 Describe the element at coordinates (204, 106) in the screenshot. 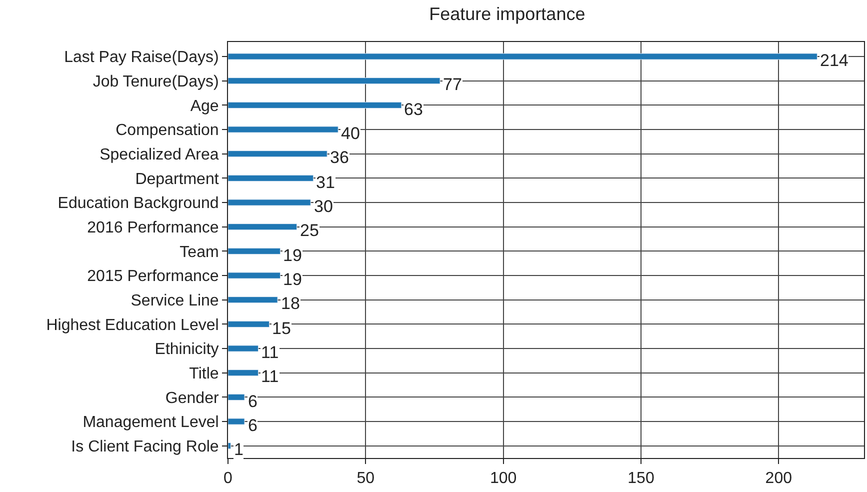

I see `y-tick-label: Age` at that location.